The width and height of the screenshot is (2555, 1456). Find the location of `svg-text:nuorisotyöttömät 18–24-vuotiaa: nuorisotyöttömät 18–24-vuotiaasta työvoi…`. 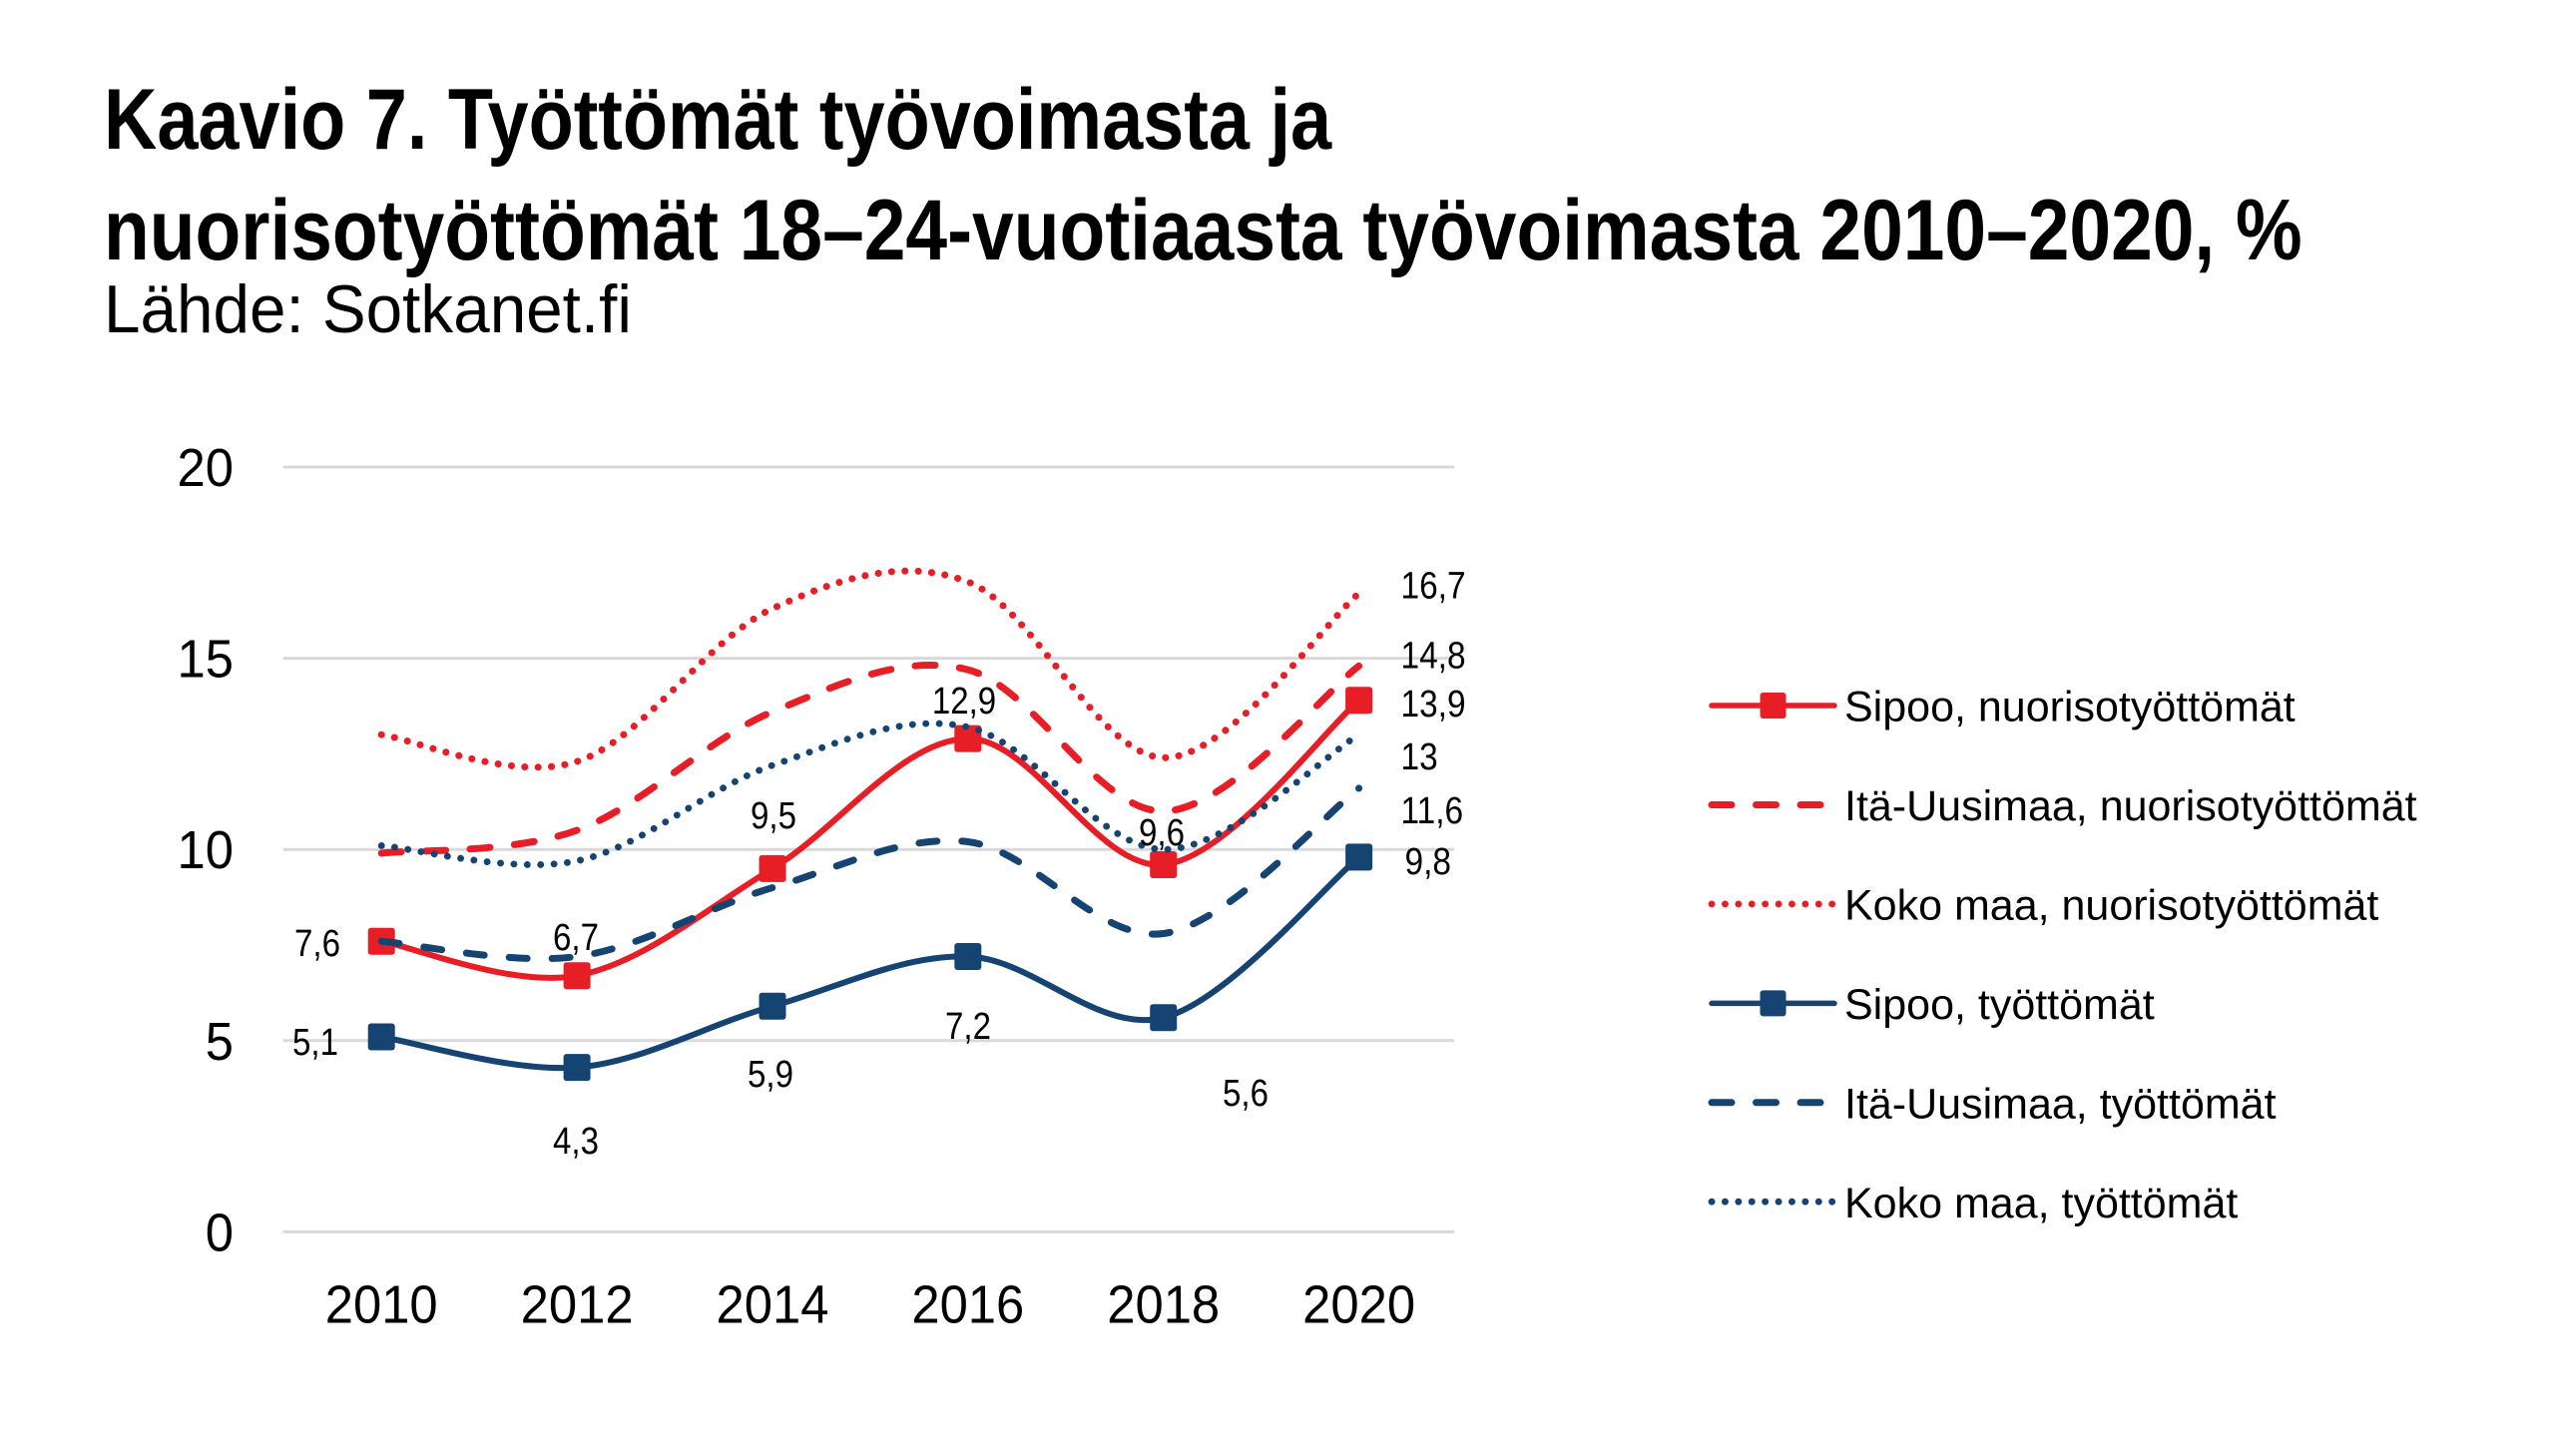

svg-text:nuorisotyöttömät 18–24-vuotiaa: nuorisotyöttömät 18–24-vuotiaasta työvoi… is located at coordinates (1203, 230).